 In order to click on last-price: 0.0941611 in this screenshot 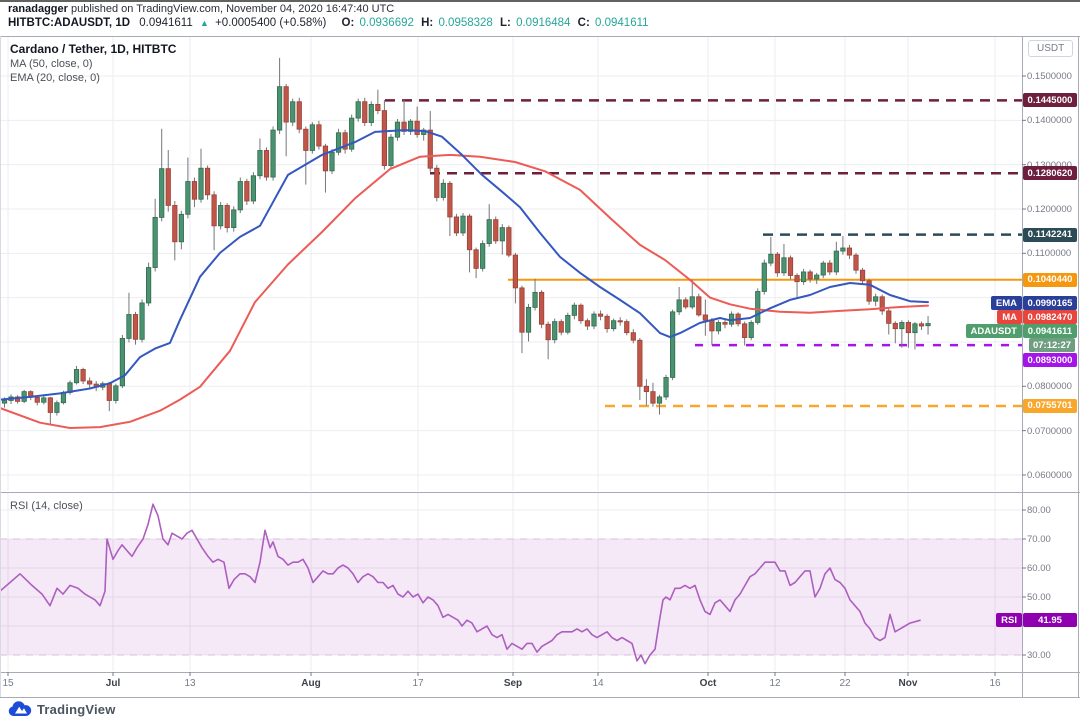, I will do `click(166, 23)`.